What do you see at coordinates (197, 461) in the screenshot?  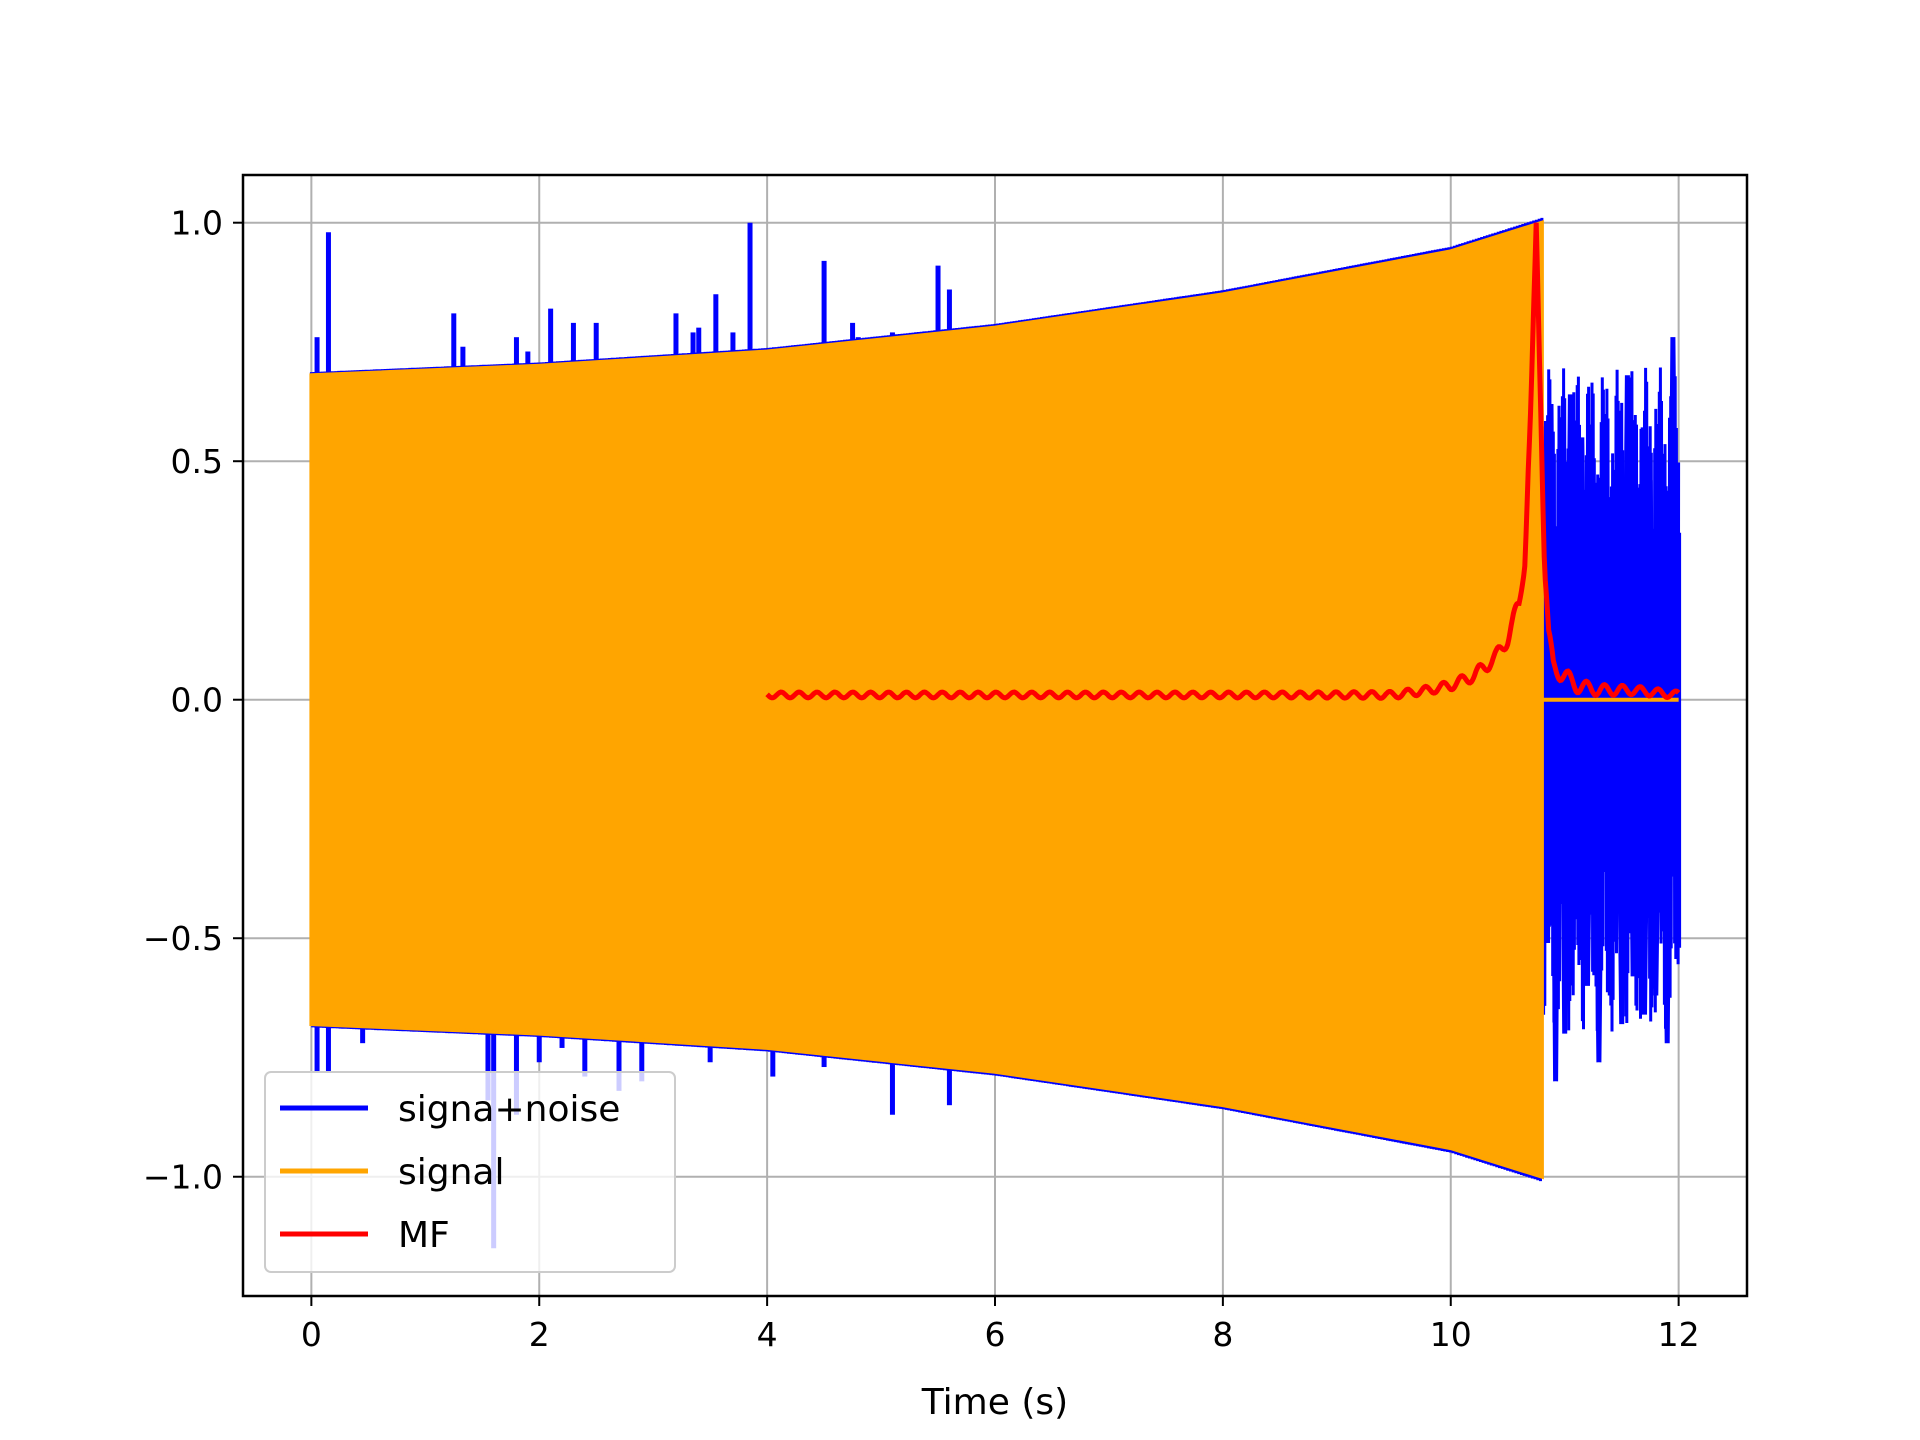 I see `y-tick-label: 0.5` at bounding box center [197, 461].